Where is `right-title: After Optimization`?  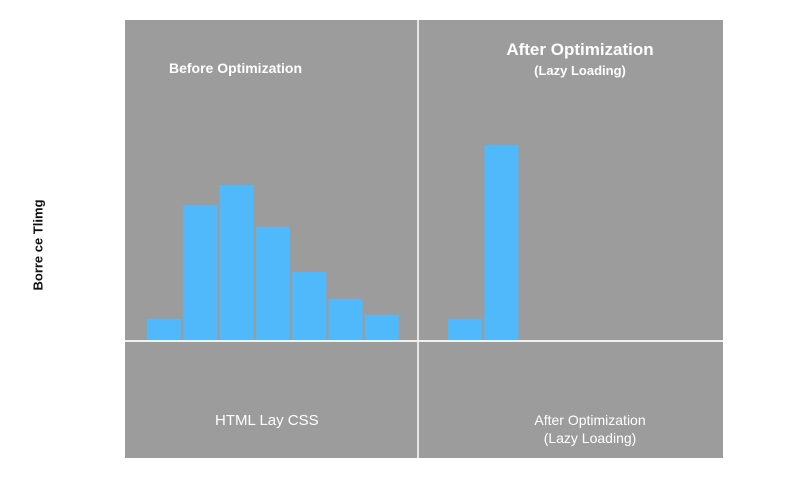
right-title: After Optimization is located at coordinates (580, 49).